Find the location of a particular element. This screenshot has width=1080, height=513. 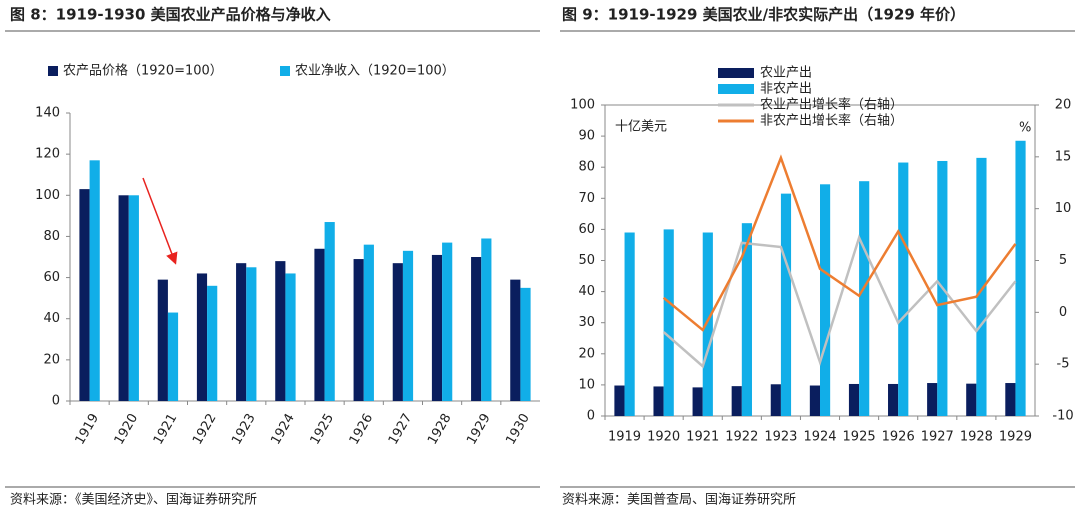

x-tick-label: 1923 is located at coordinates (244, 429).